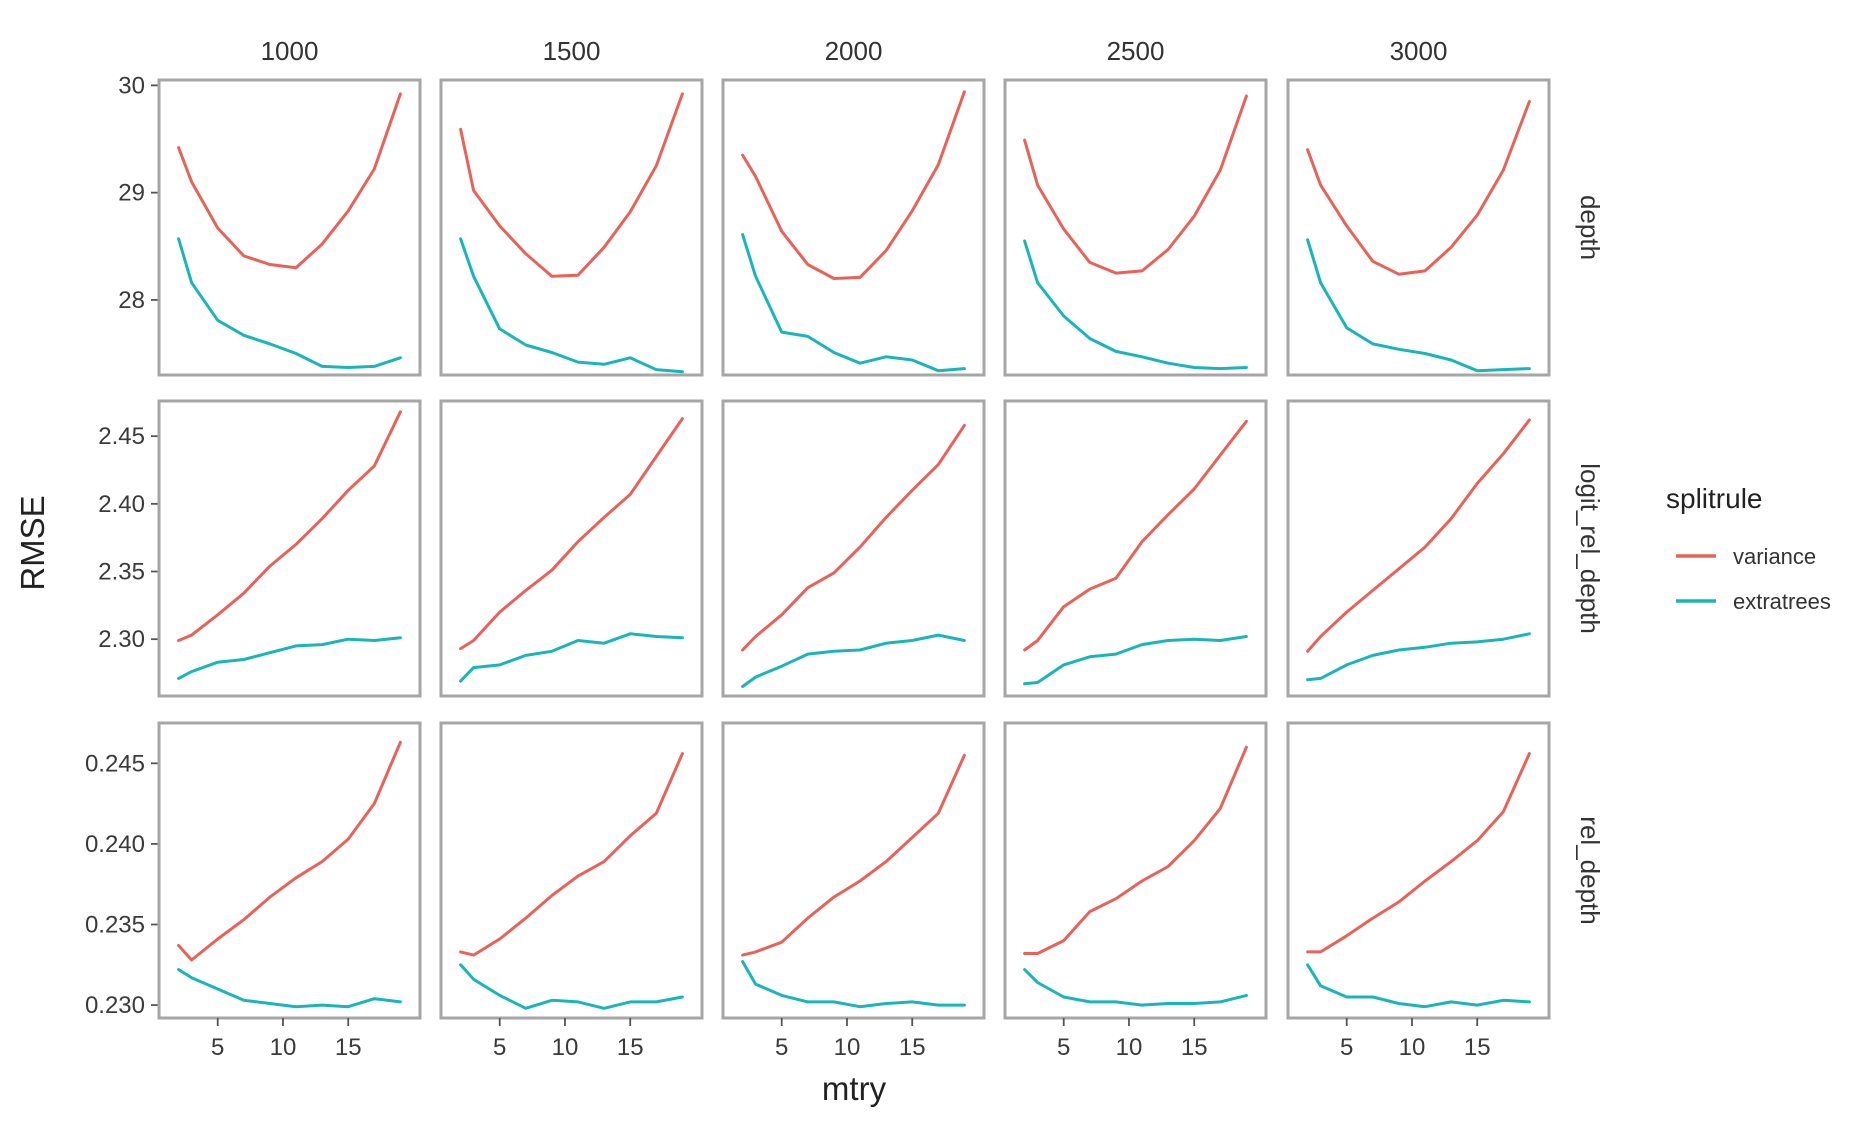  I want to click on panel-depth-2000, so click(853, 227).